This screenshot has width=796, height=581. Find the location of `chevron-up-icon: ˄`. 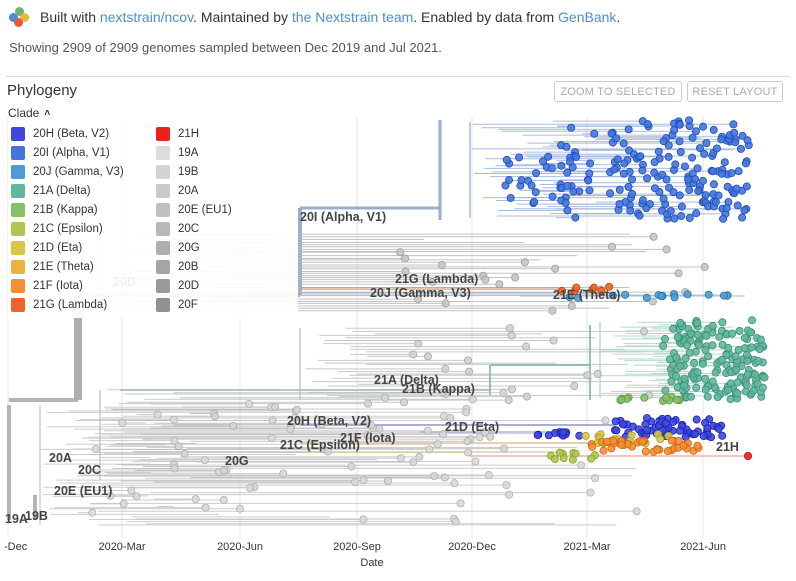

chevron-up-icon: ˄ is located at coordinates (47, 113).